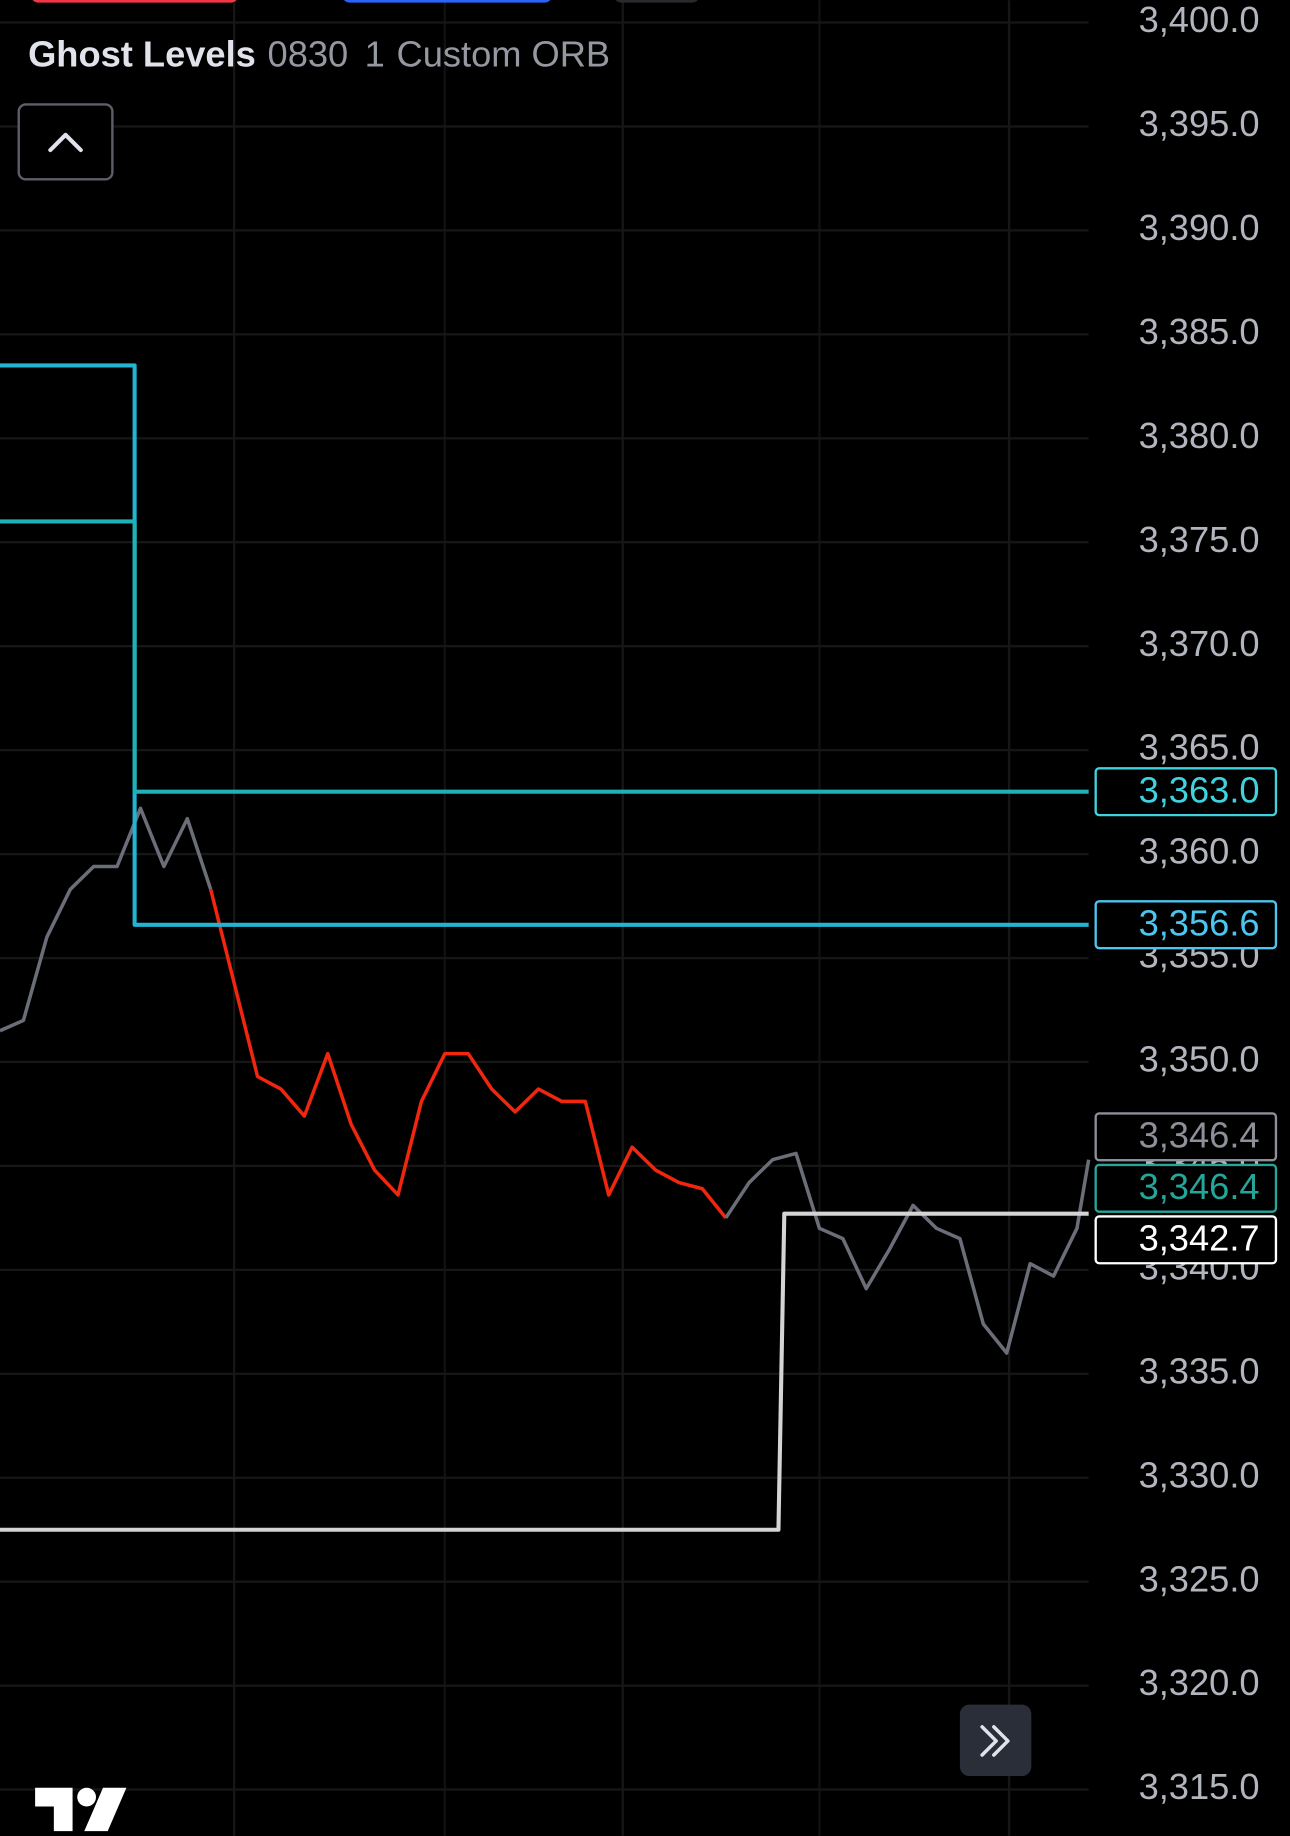 The height and width of the screenshot is (1836, 1290). Describe the element at coordinates (1199, 851) in the screenshot. I see `y-tick-label: 3,360.0` at that location.